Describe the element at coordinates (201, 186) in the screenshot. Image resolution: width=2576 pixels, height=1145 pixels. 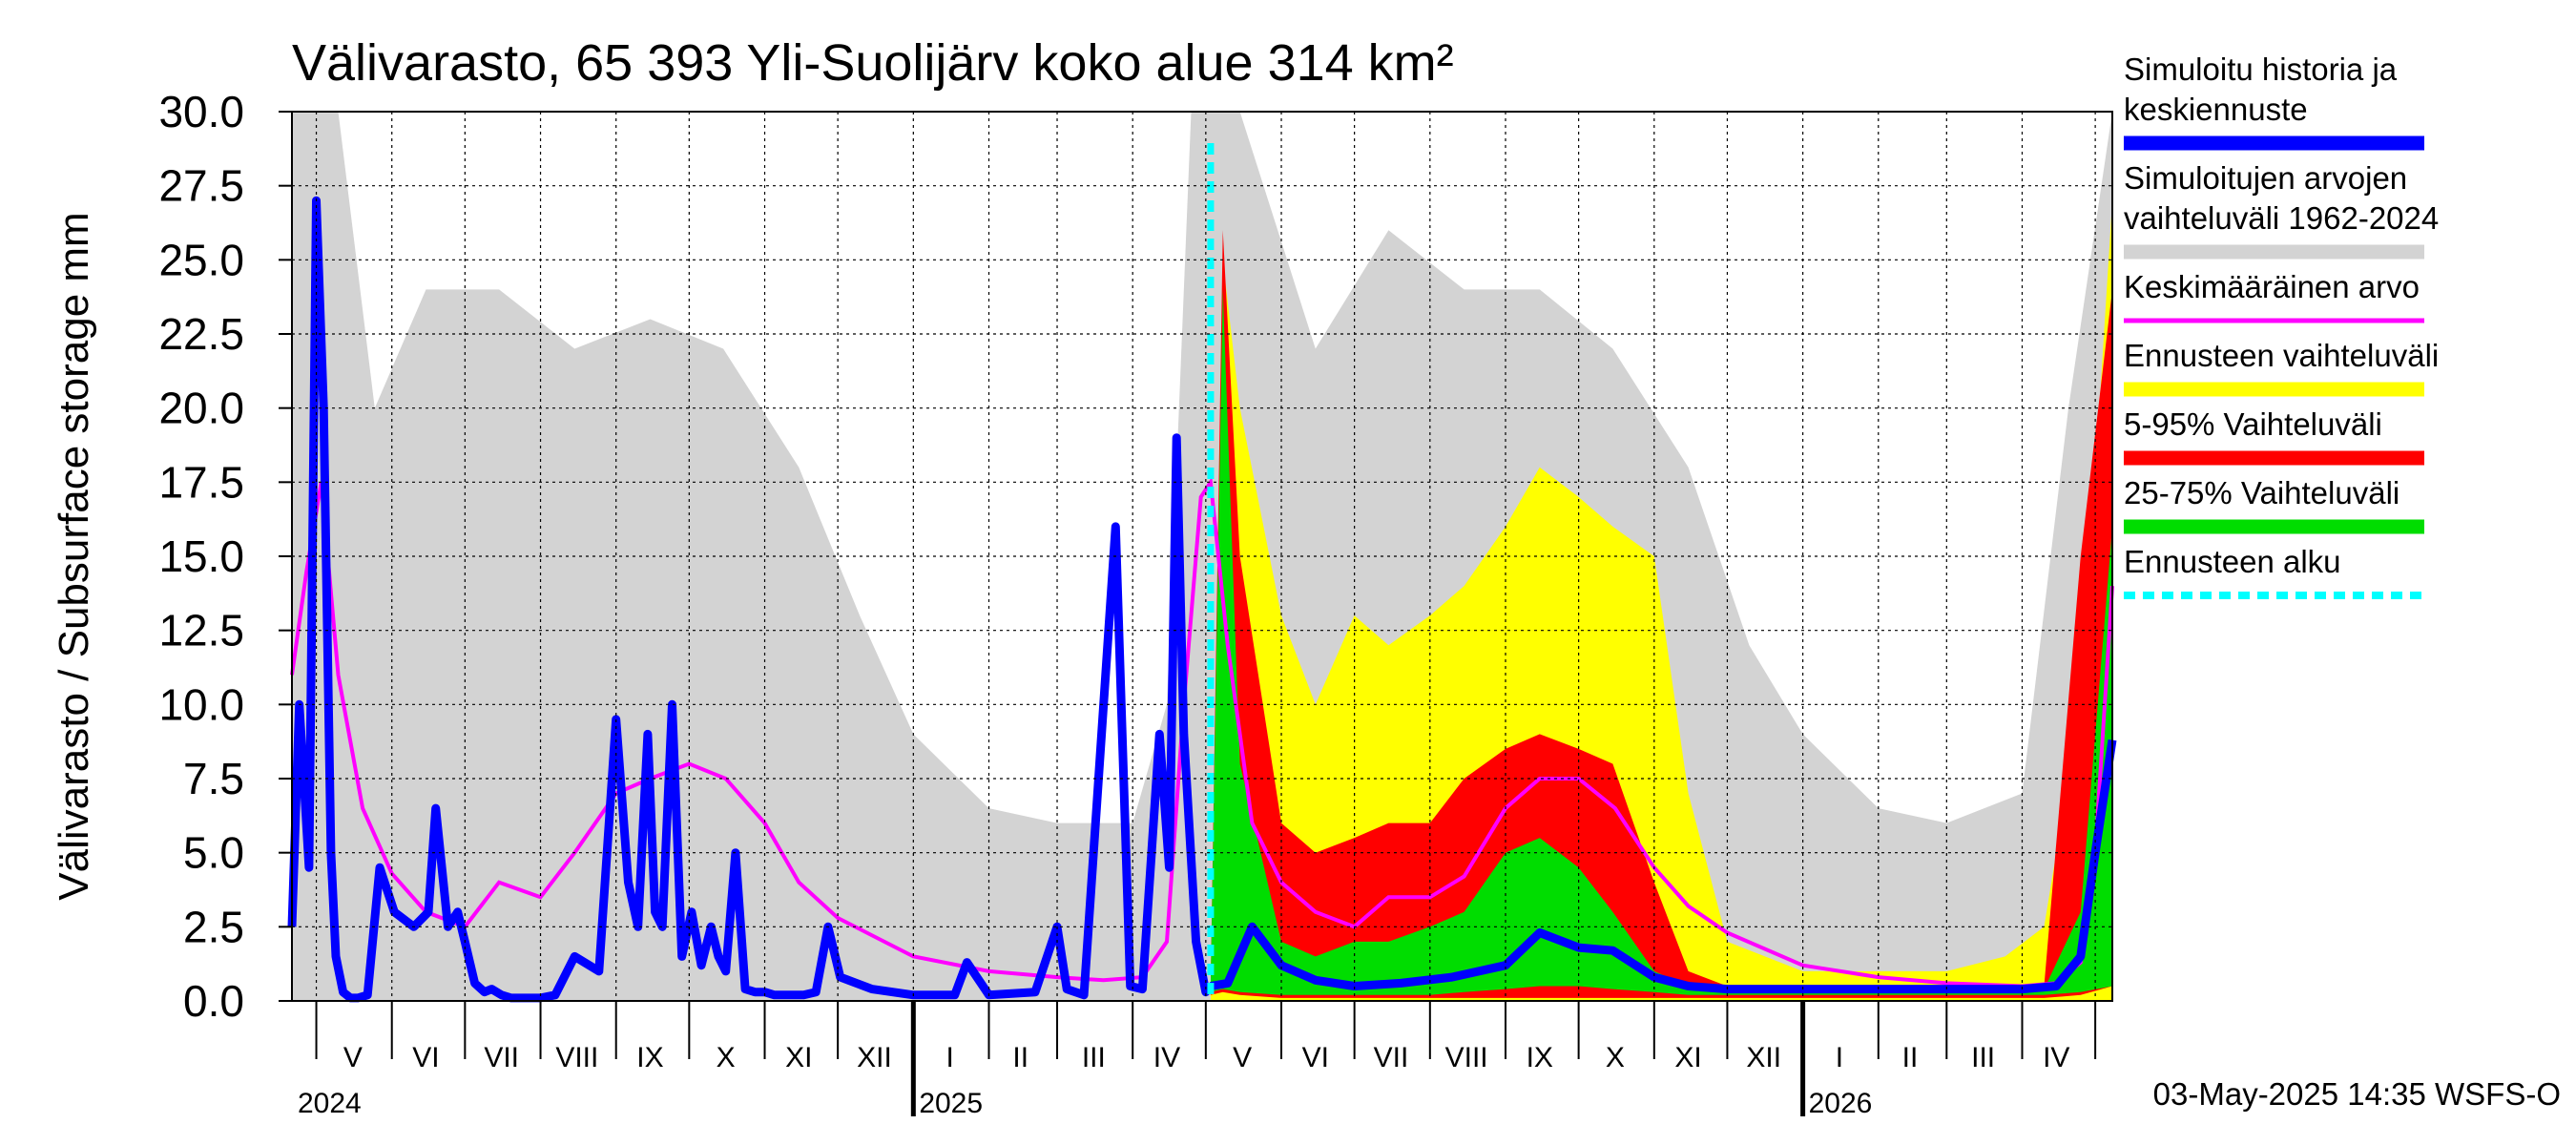
I see `y-tick-label: 27.5` at that location.